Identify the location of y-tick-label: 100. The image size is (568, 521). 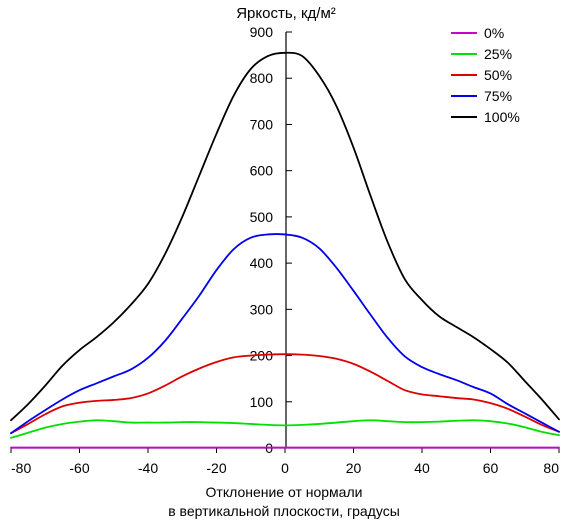
(262, 402).